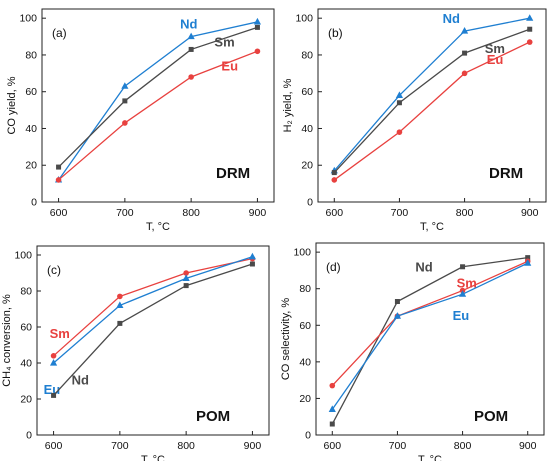 This screenshot has width=550, height=461. Describe the element at coordinates (213, 416) in the screenshot. I see `reaction-annotation: POM` at that location.